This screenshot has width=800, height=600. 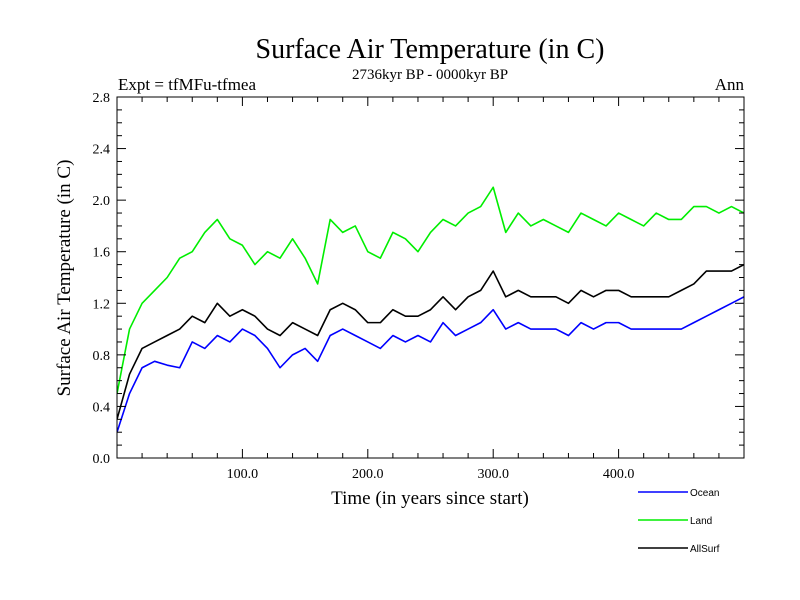 What do you see at coordinates (102, 253) in the screenshot?
I see `y-tick-label: 1.6` at bounding box center [102, 253].